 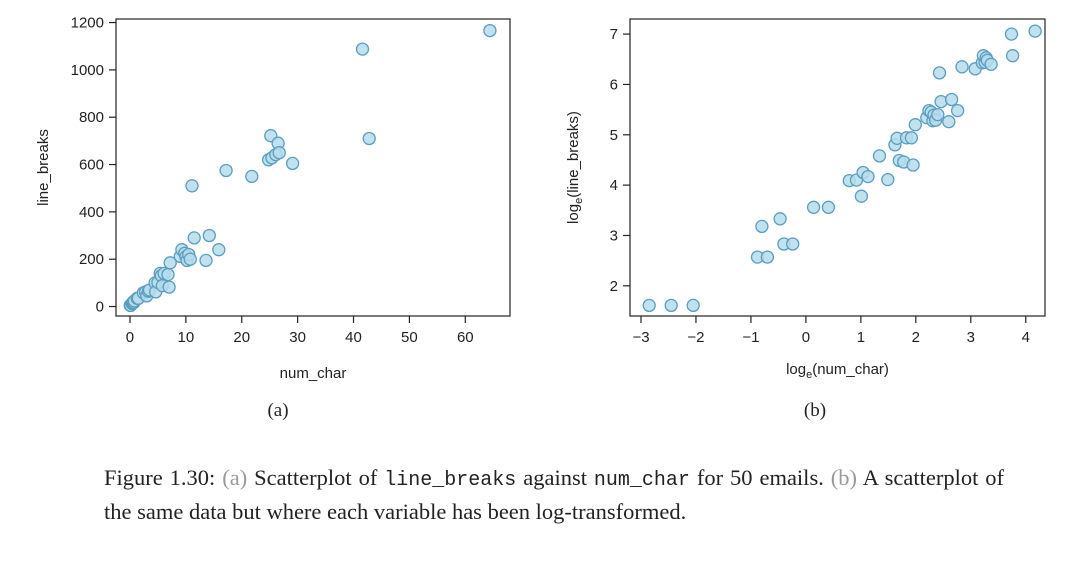 What do you see at coordinates (844, 477) in the screenshot?
I see `caption-ref-b: (b)` at bounding box center [844, 477].